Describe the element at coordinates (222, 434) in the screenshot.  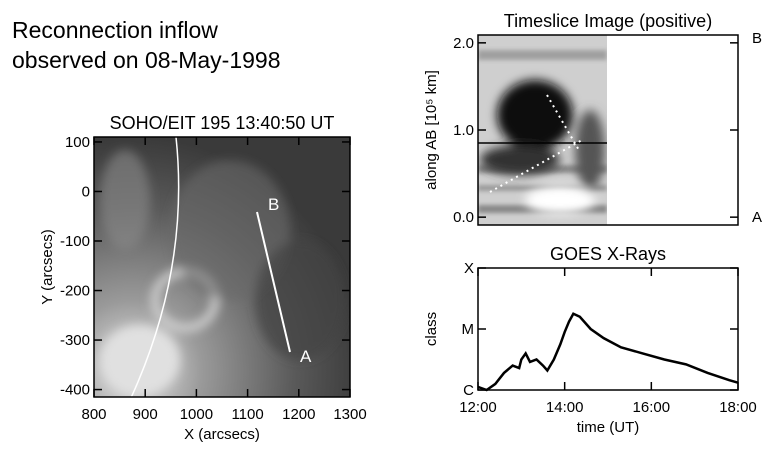
I see `x-axis-label: X (arcsecs)` at that location.